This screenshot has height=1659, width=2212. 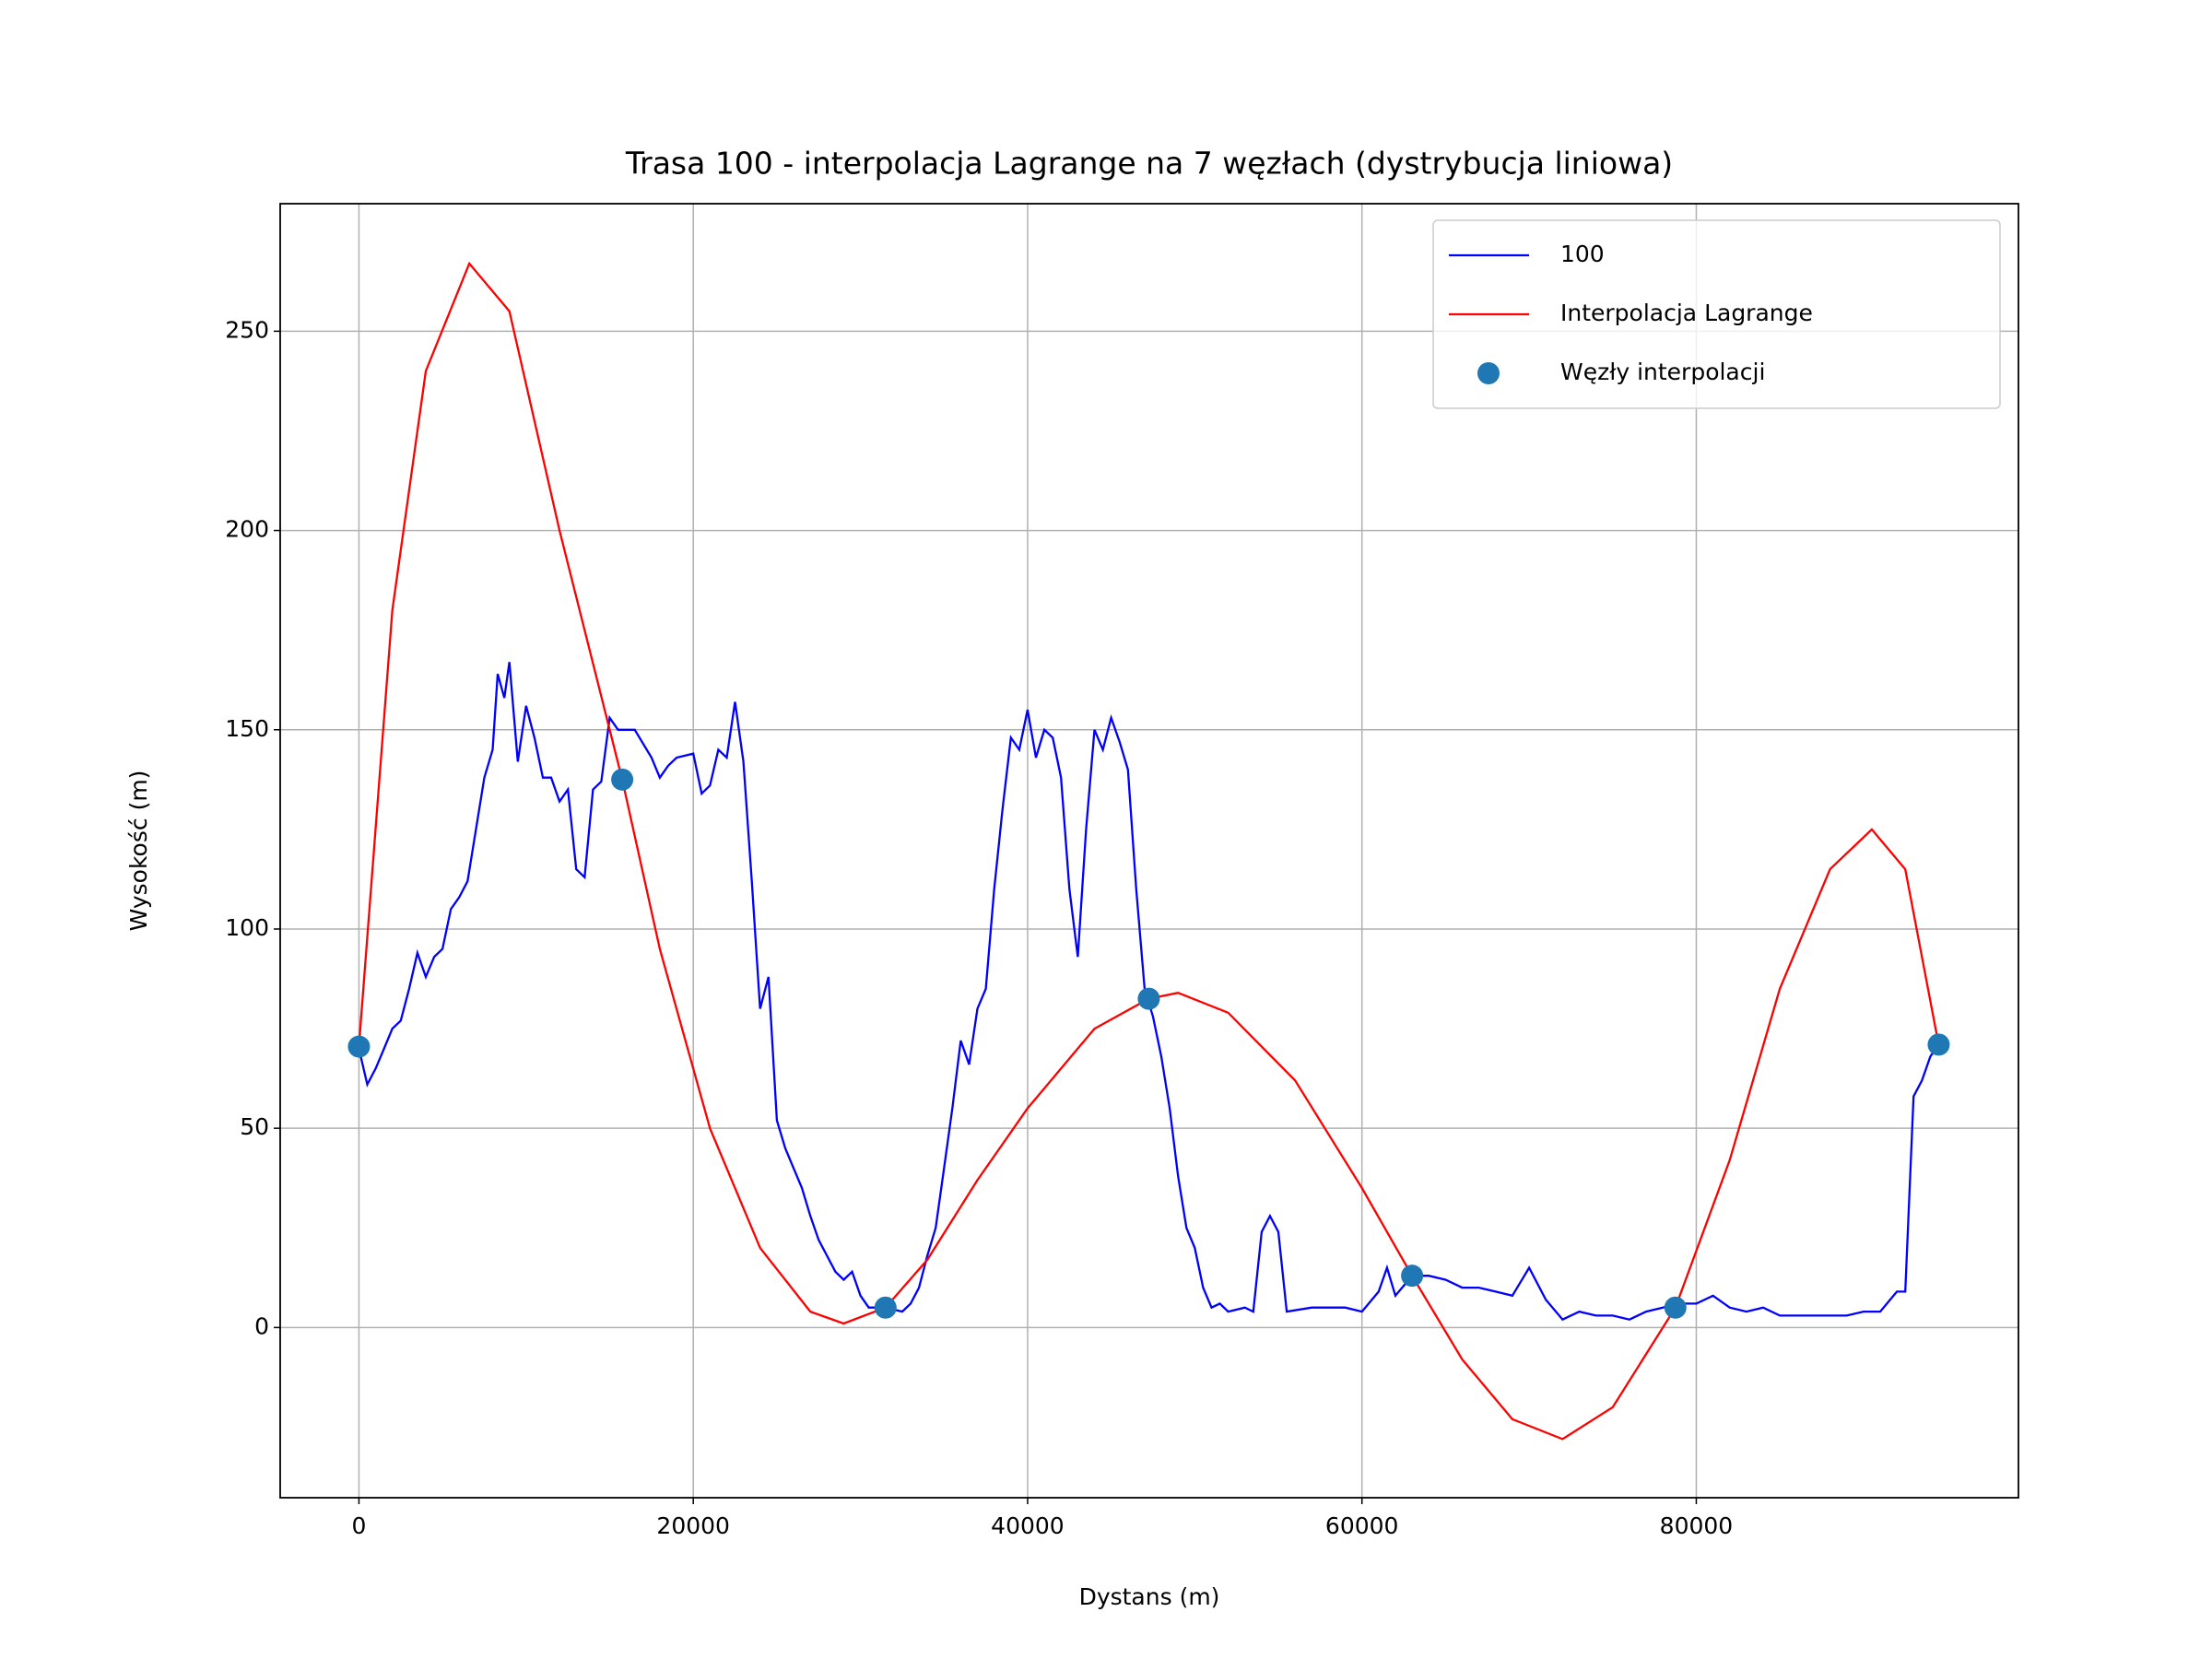 I want to click on y-axis-label: Wysokość (m), so click(x=138, y=851).